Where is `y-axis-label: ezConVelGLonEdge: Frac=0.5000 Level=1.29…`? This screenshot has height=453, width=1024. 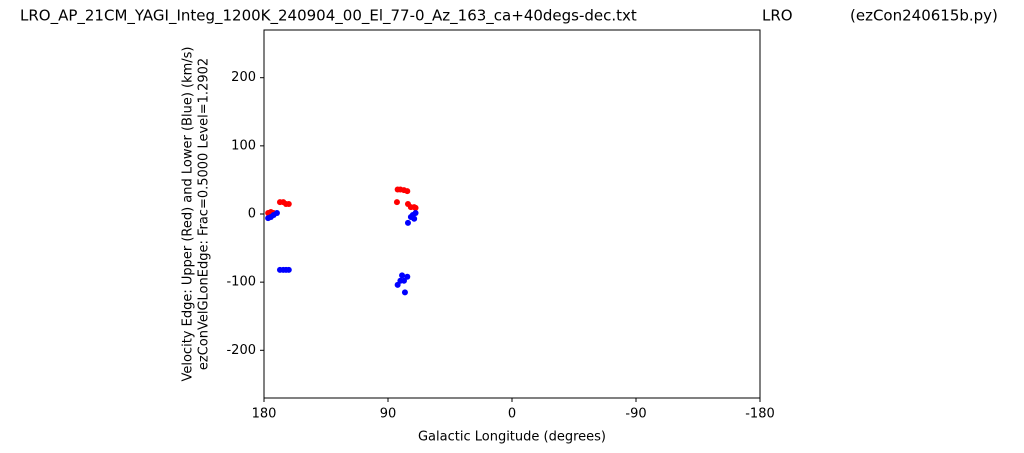 y-axis-label: ezConVelGLonEdge: Frac=0.5000 Level=1.29… is located at coordinates (204, 214).